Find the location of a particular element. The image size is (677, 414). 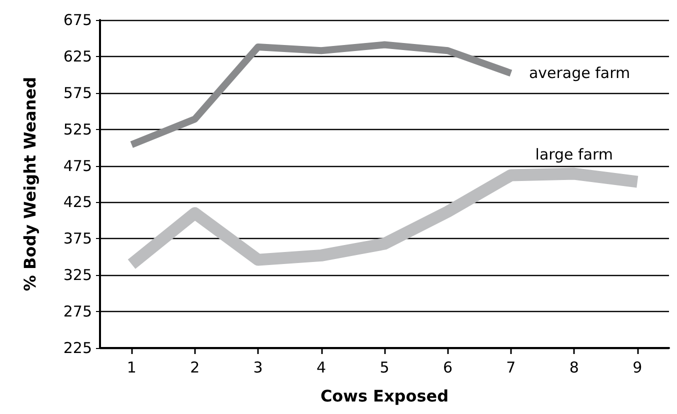

y-tick-label: 375 is located at coordinates (77, 239).